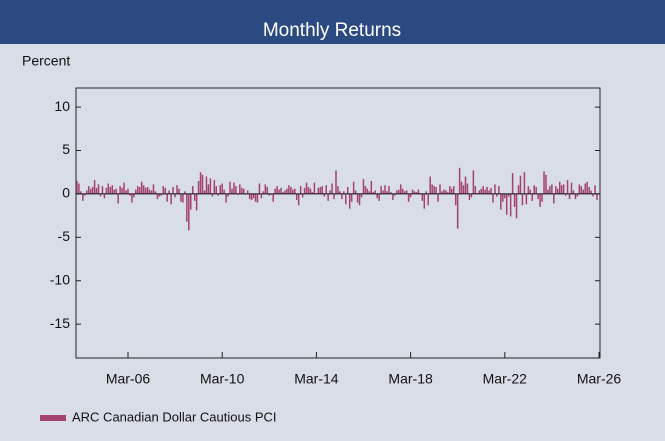  Describe the element at coordinates (66, 149) in the screenshot. I see `y-tick-label: 5` at that location.